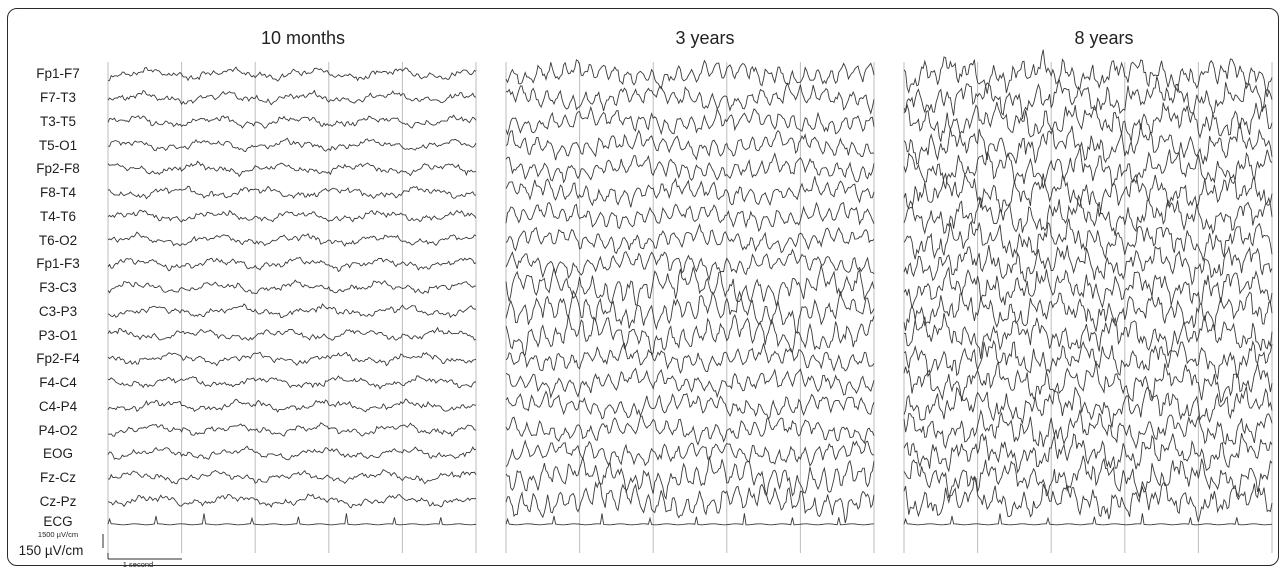  What do you see at coordinates (58, 287) in the screenshot?
I see `channel-label-f3-c3: F3-C3` at bounding box center [58, 287].